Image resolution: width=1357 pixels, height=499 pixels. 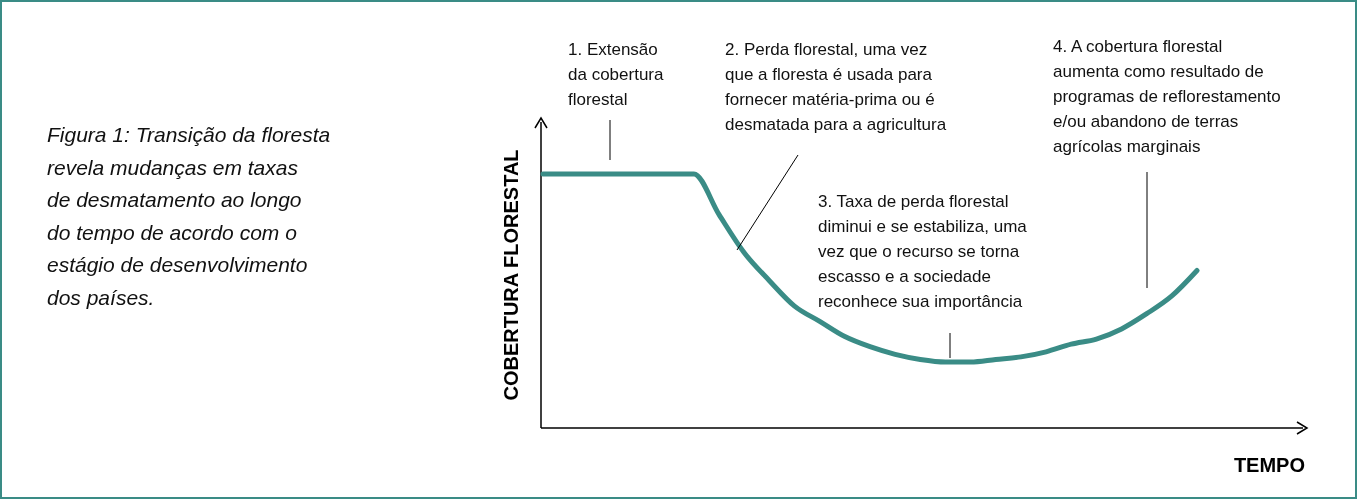 What do you see at coordinates (616, 74) in the screenshot?
I see `text: 1. Extensão da cobertura florestal` at bounding box center [616, 74].